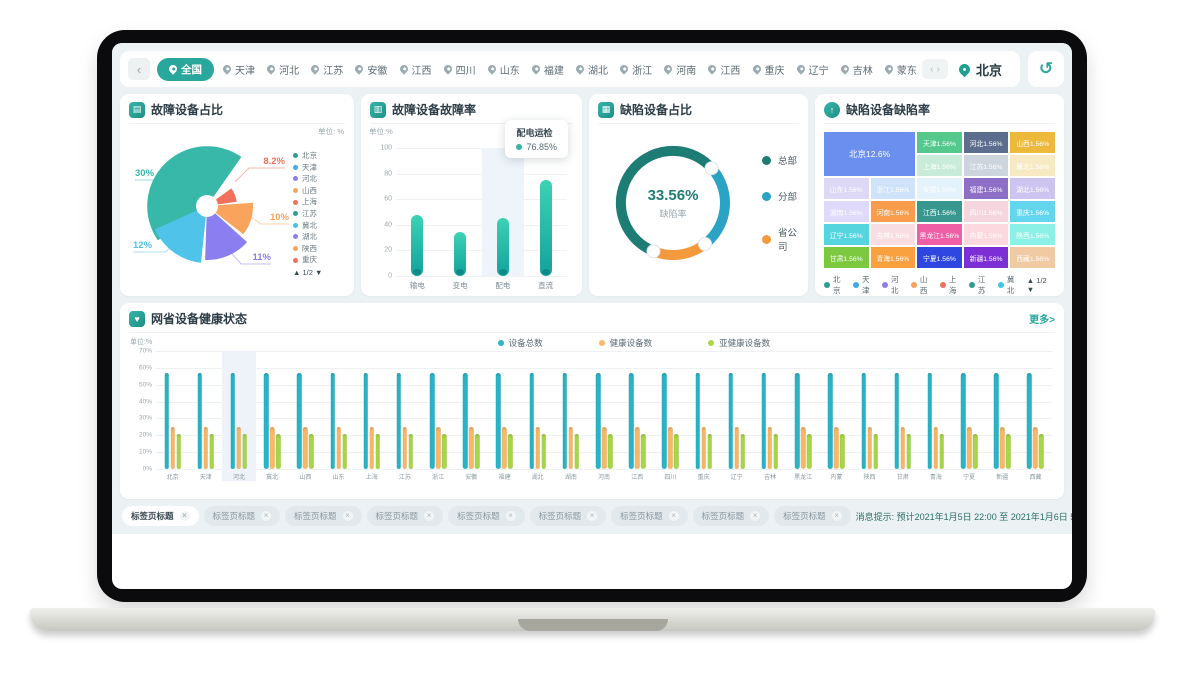 Image resolution: width=1183 pixels, height=690 pixels. I want to click on bar-group: 上海, so click(371, 416).